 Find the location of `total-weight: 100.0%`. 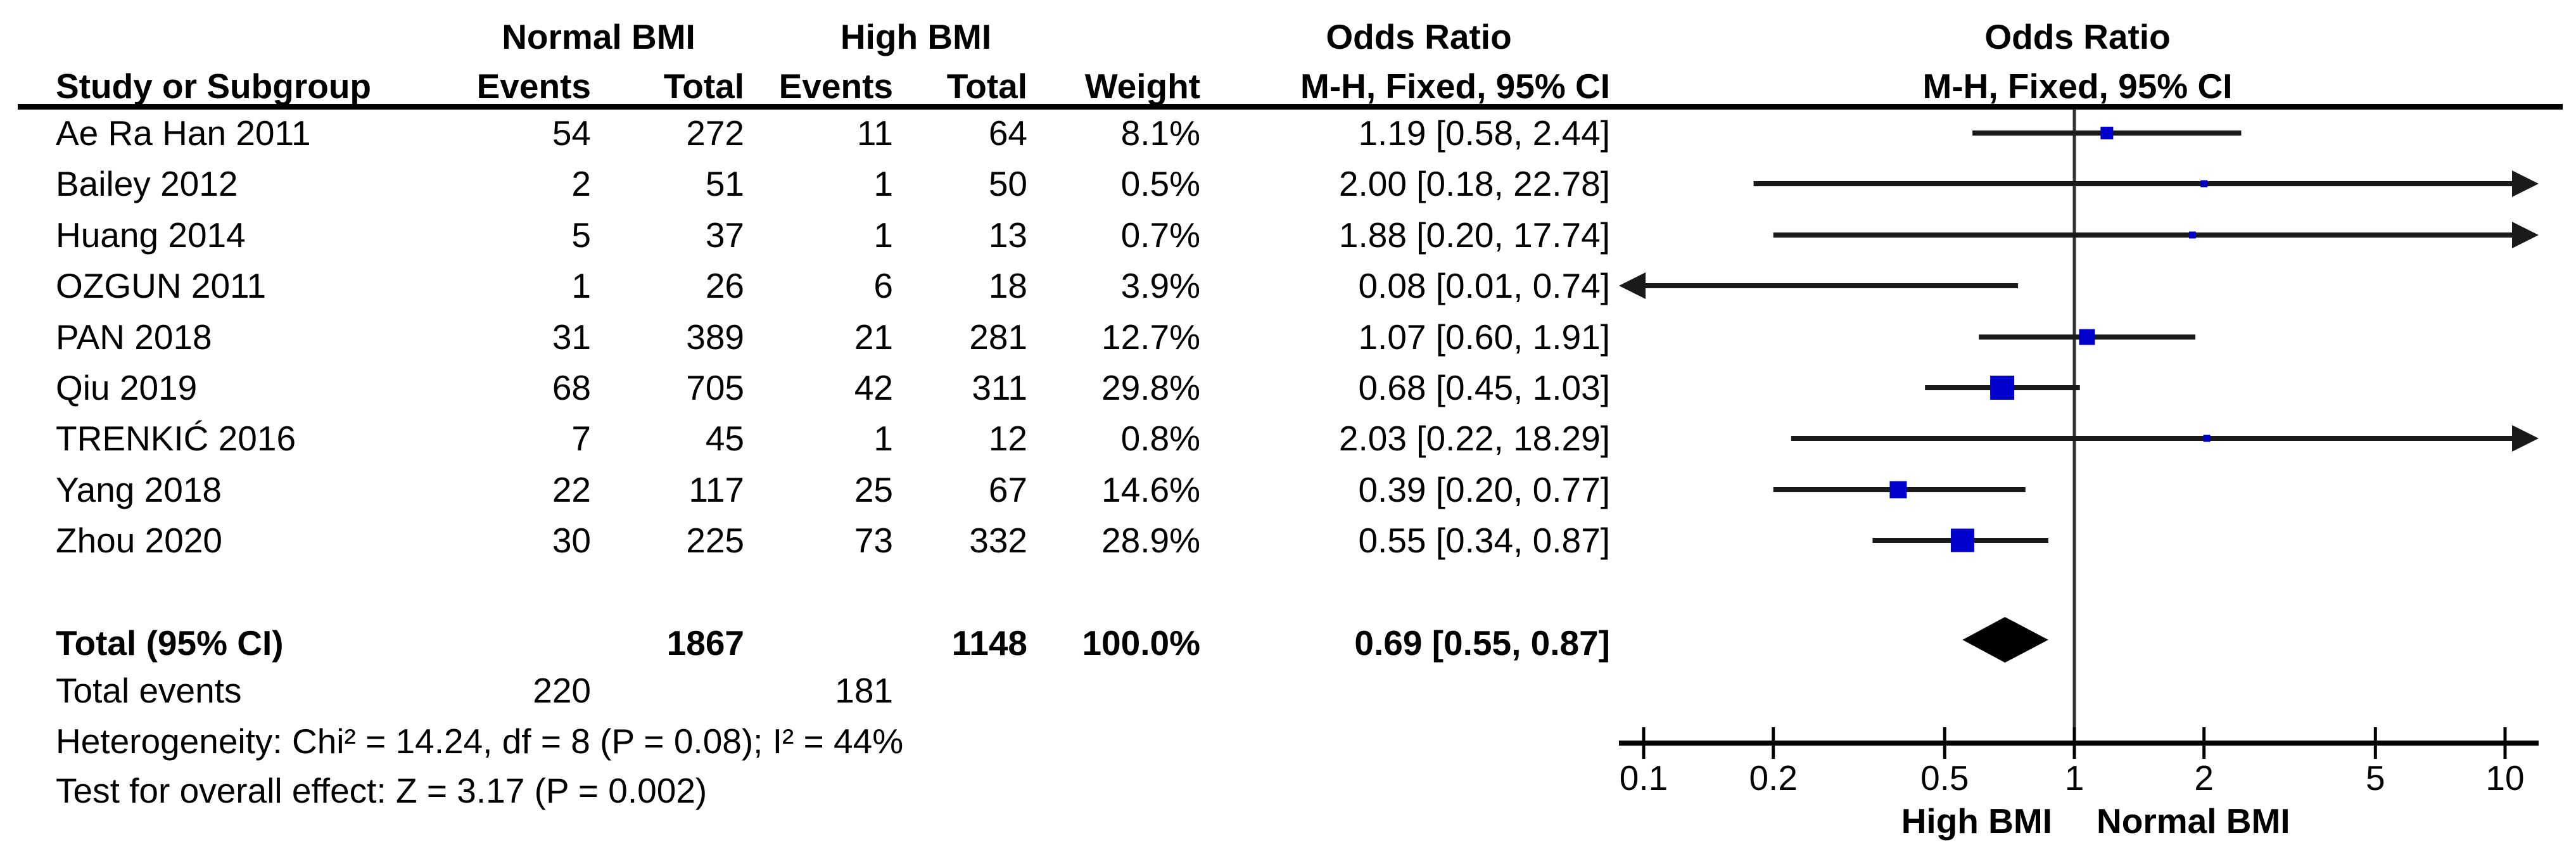

total-weight: 100.0% is located at coordinates (1141, 643).